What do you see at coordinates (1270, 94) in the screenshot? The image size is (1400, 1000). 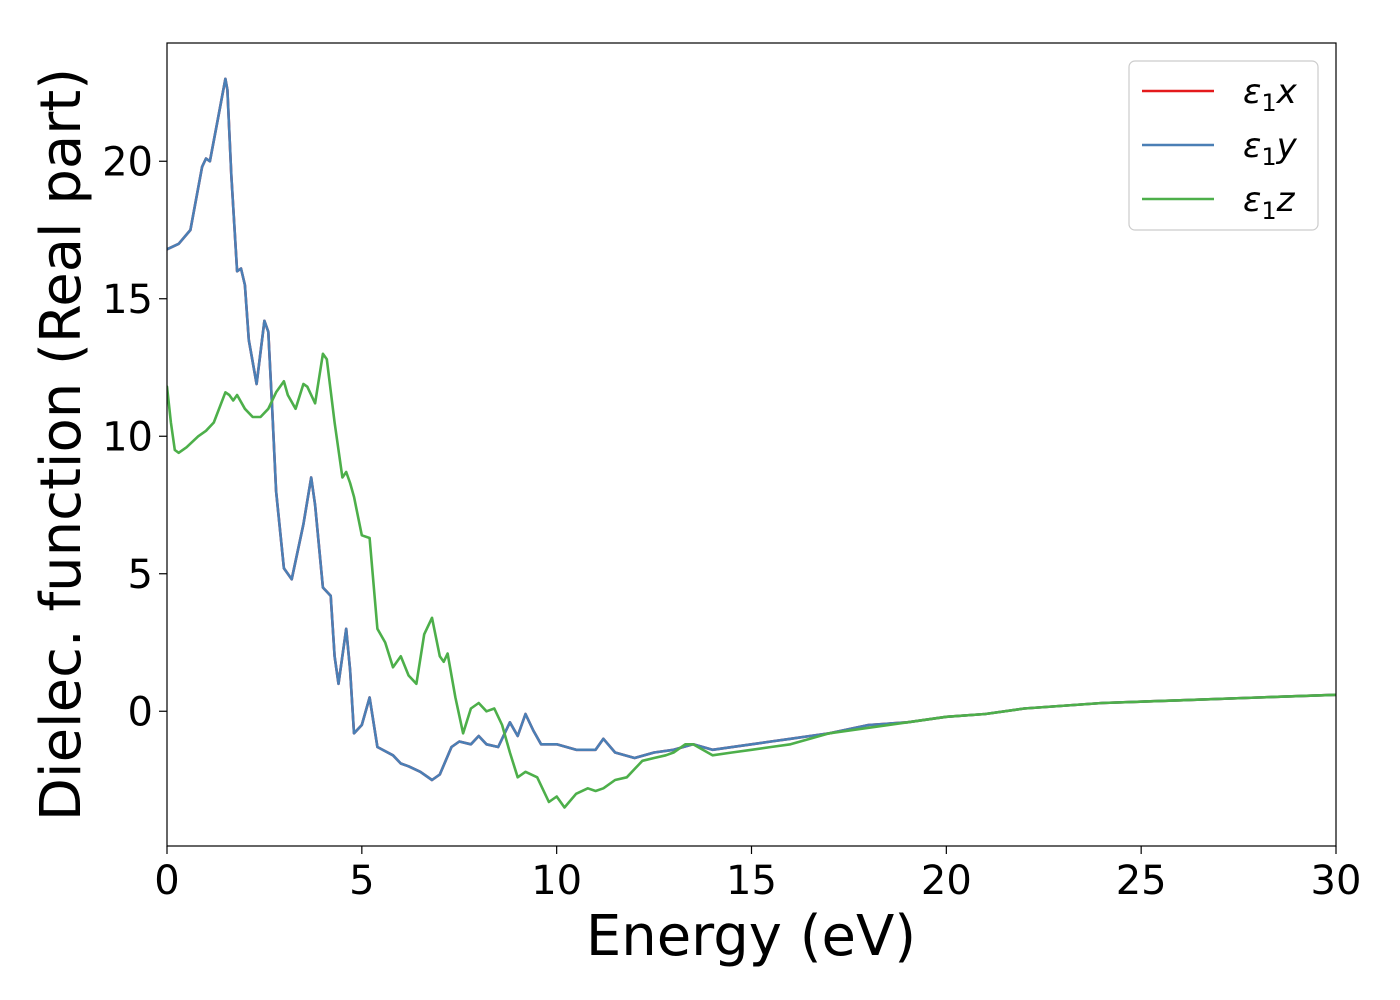 I see `legend-label-x: ε1x` at bounding box center [1270, 94].